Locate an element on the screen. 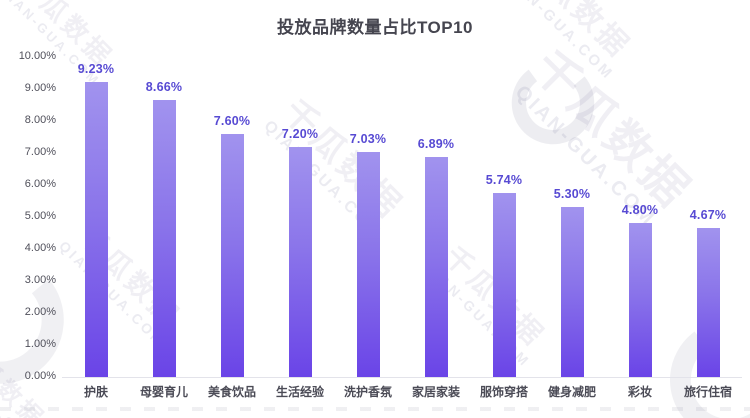 The height and width of the screenshot is (418, 750). bar-slot: 8.66% is located at coordinates (164, 217).